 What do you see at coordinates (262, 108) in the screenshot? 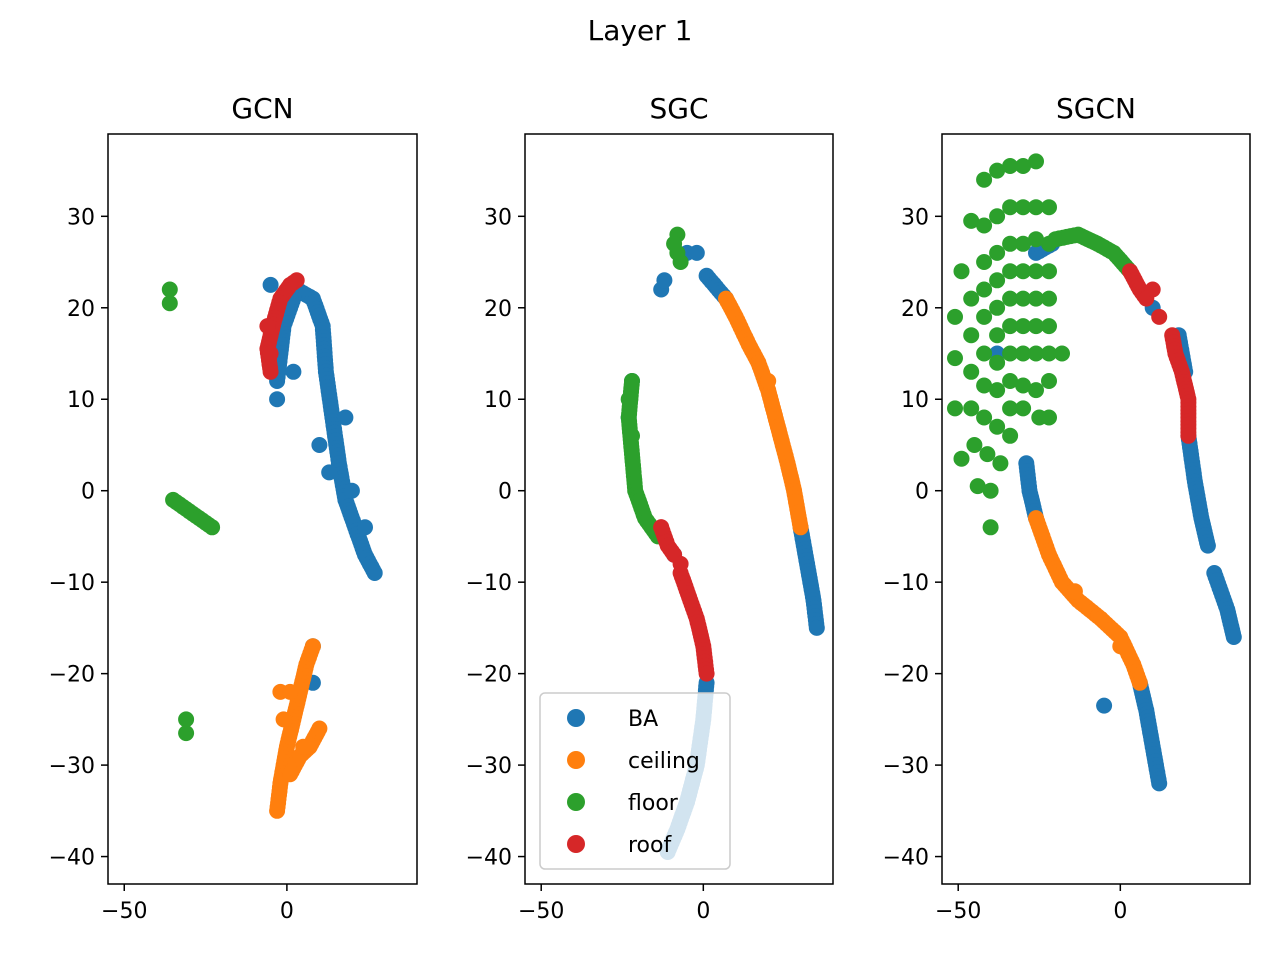
I see `subplot-title: GCN` at bounding box center [262, 108].